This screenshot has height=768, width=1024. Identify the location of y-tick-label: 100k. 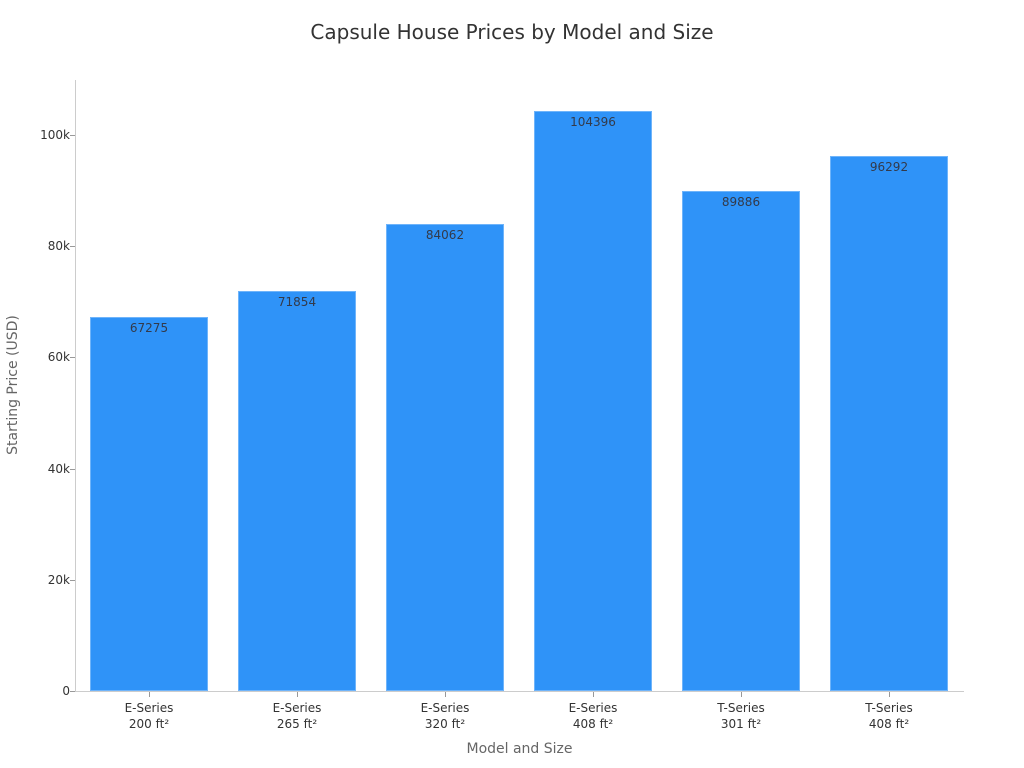
(55, 135).